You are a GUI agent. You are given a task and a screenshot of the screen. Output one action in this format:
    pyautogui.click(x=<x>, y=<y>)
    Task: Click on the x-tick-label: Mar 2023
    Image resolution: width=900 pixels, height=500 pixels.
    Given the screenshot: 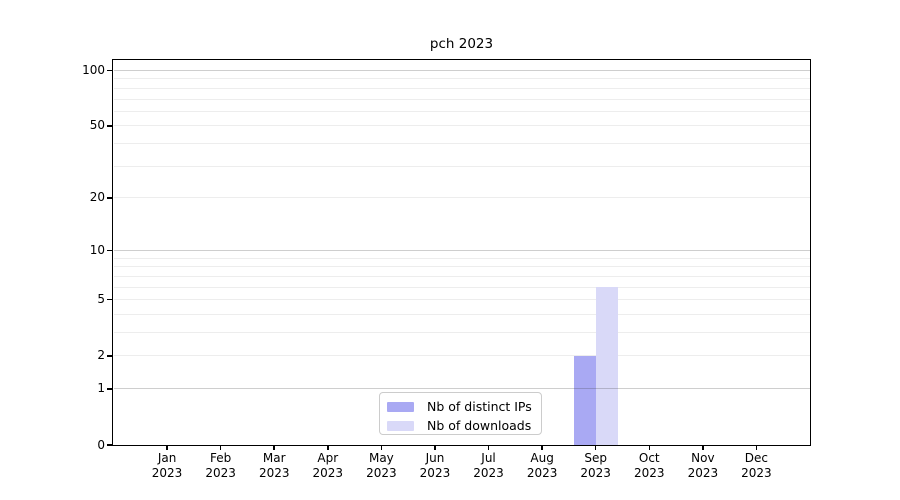 What is the action you would take?
    pyautogui.click(x=274, y=466)
    